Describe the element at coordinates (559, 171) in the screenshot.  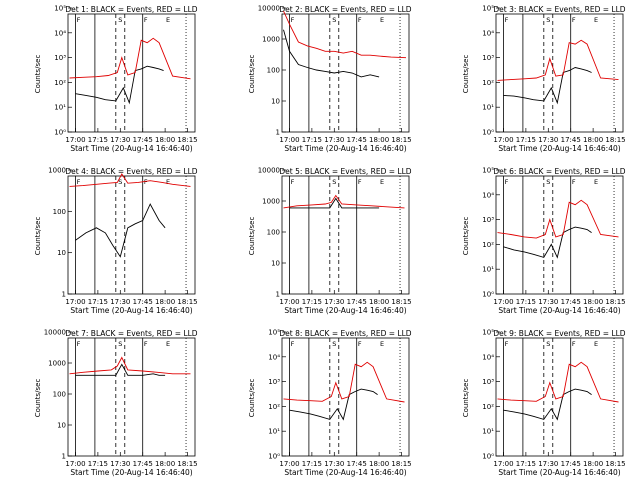
I see `panel-title: Det 6: BLACK = Events, RED = LLD` at that location.